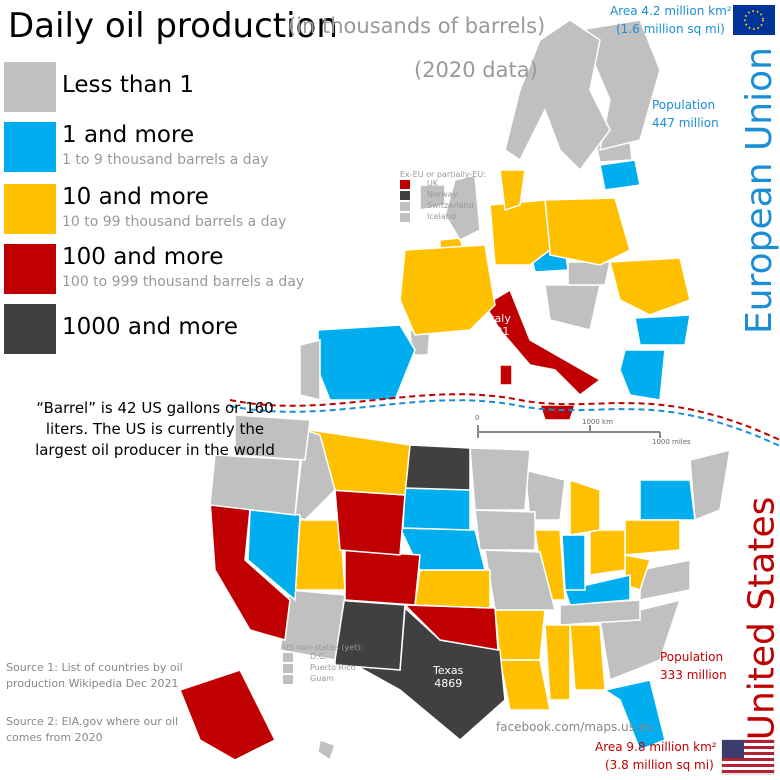 This screenshot has width=780, height=780. I want to click on eu-area: Area 4.2 million km², so click(671, 11).